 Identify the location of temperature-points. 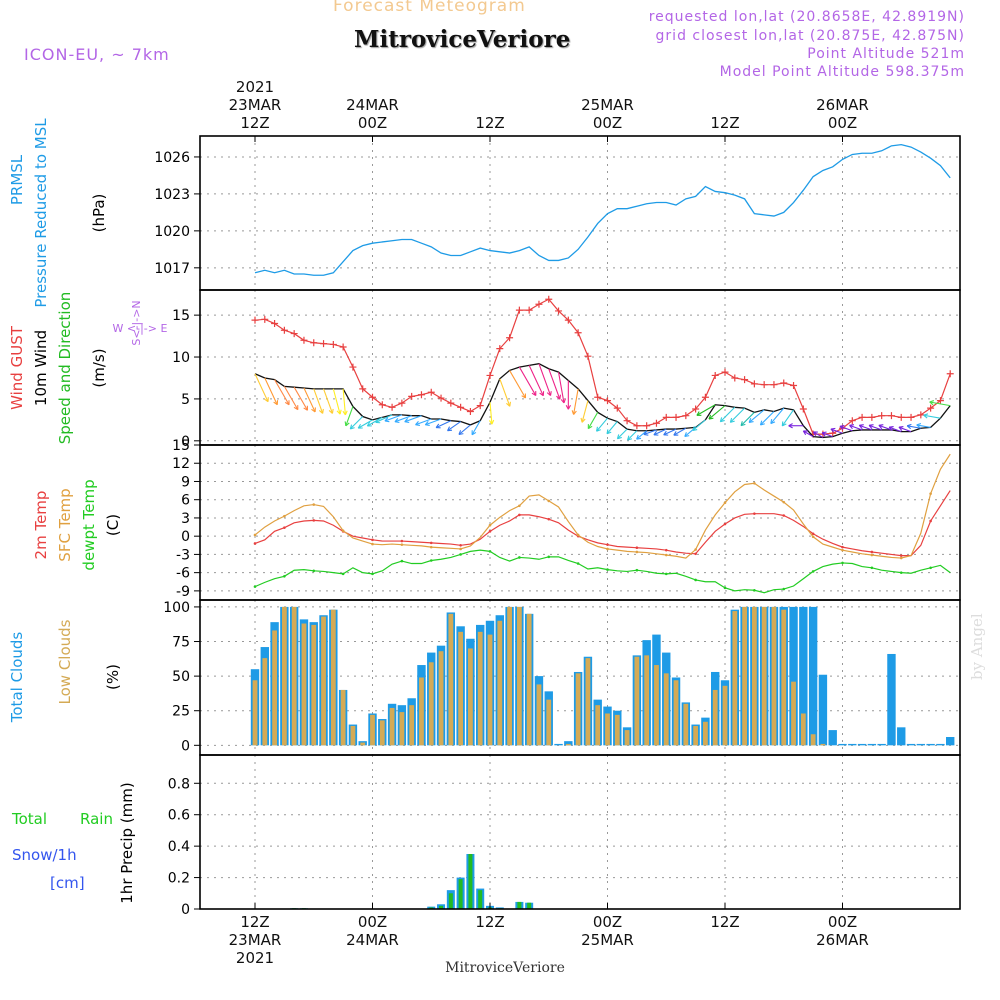
(592, 520).